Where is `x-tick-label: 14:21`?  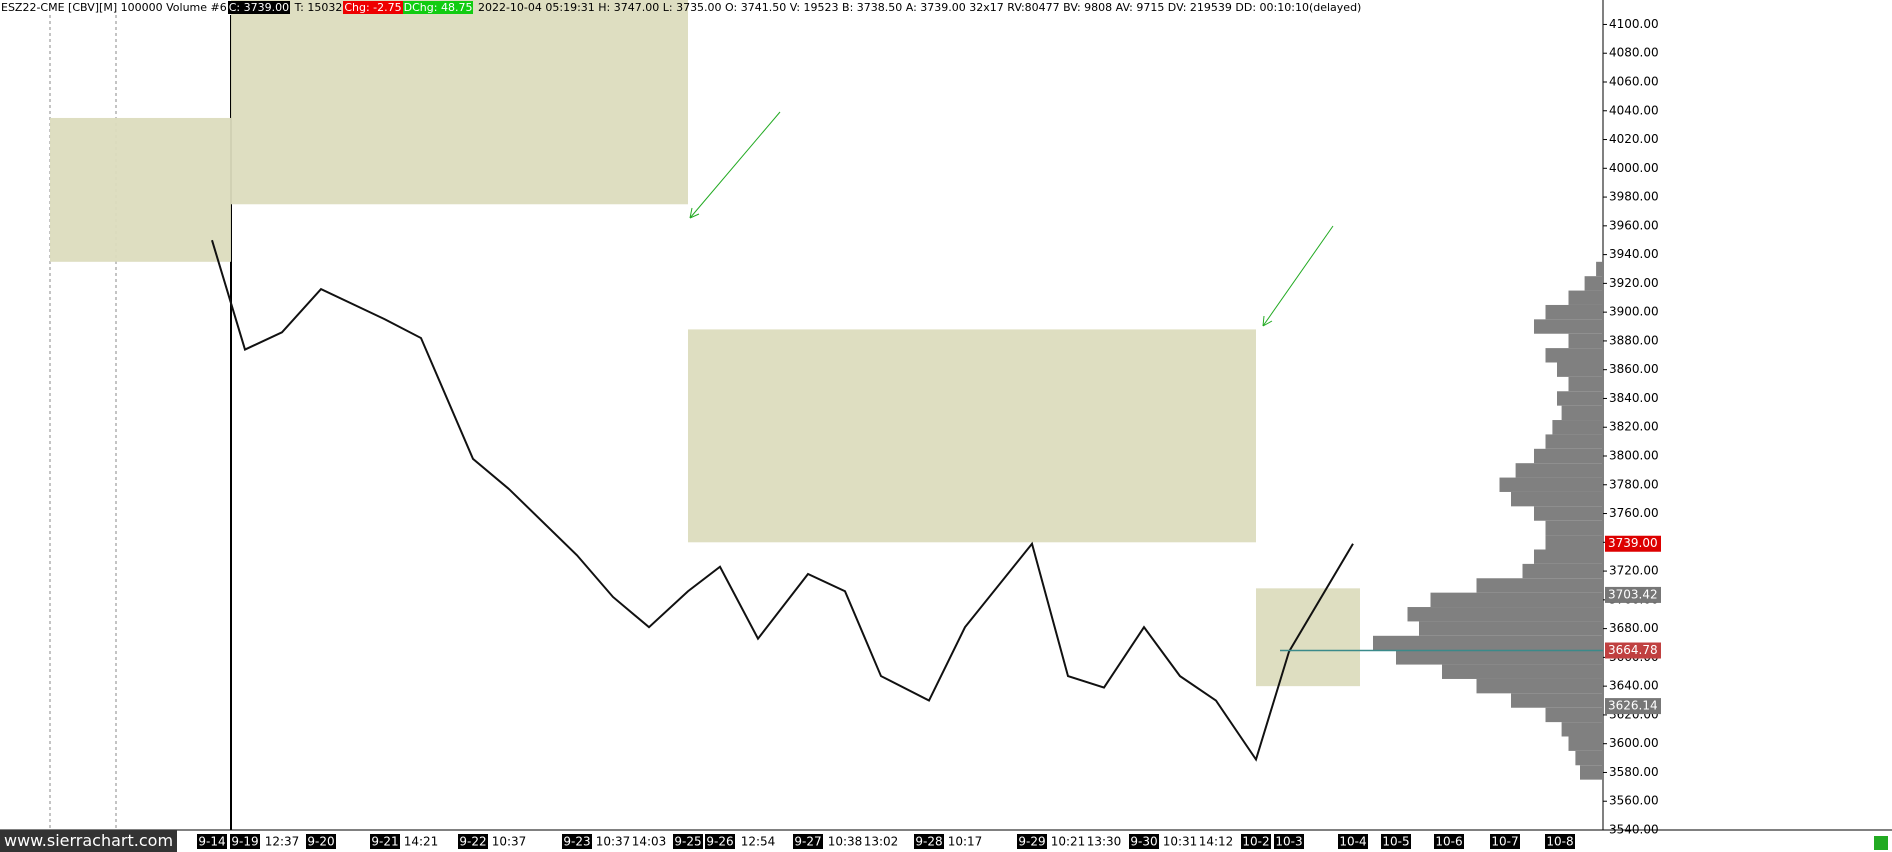 x-tick-label: 14:21 is located at coordinates (421, 842).